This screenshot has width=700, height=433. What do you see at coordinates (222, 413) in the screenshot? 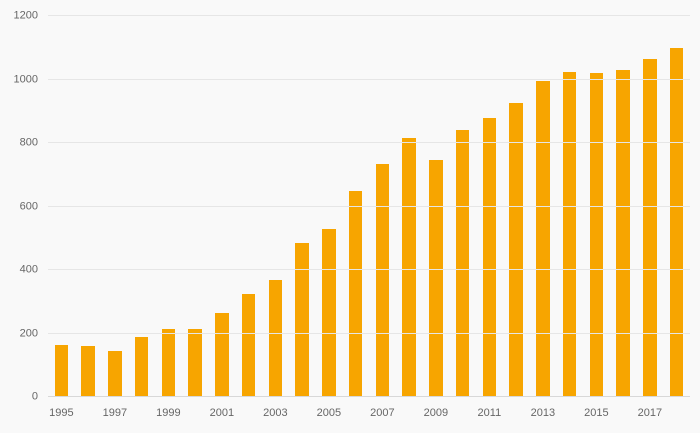
I see `x-axis-tick-label: 2001` at bounding box center [222, 413].